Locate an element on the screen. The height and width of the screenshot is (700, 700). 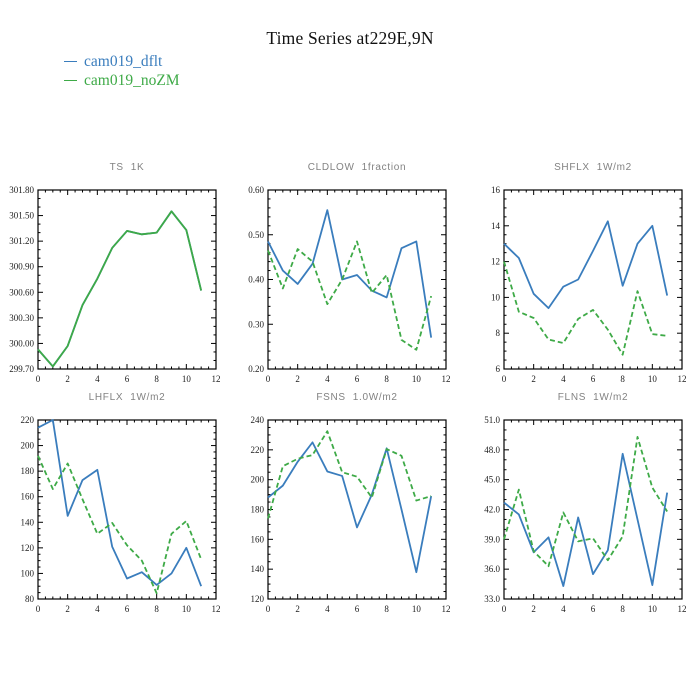
svg-text: 301.50 is located at coordinates (21, 216).